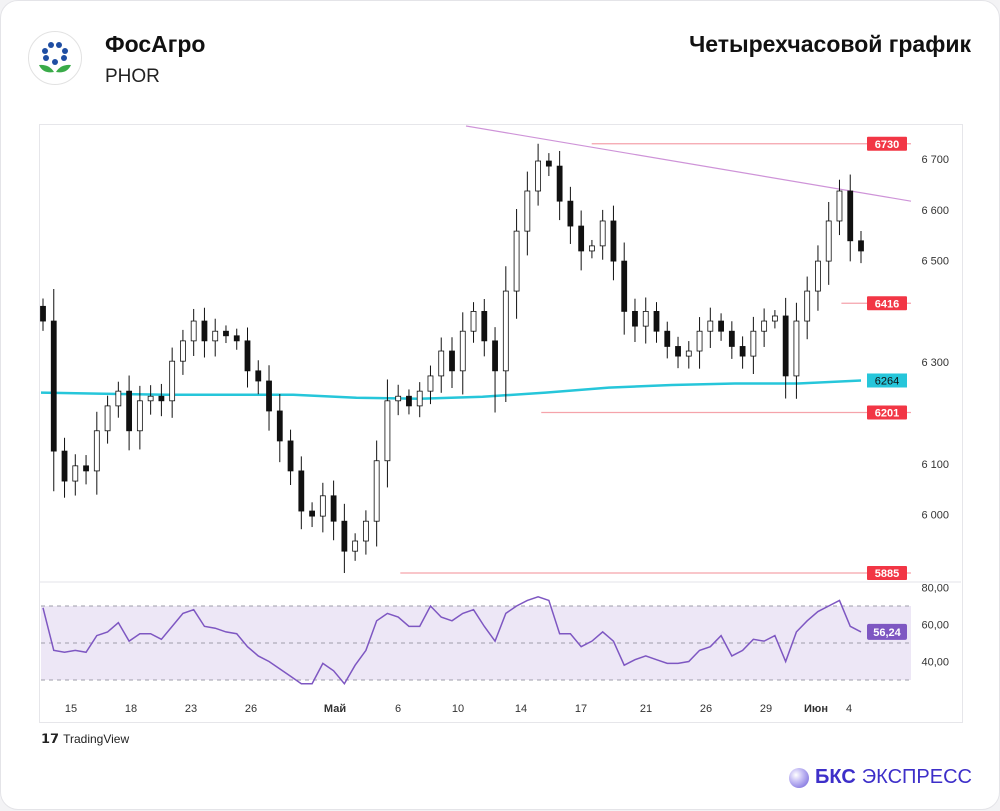 The width and height of the screenshot is (1000, 811). Describe the element at coordinates (887, 380) in the screenshot. I see `sma-badge` at that location.